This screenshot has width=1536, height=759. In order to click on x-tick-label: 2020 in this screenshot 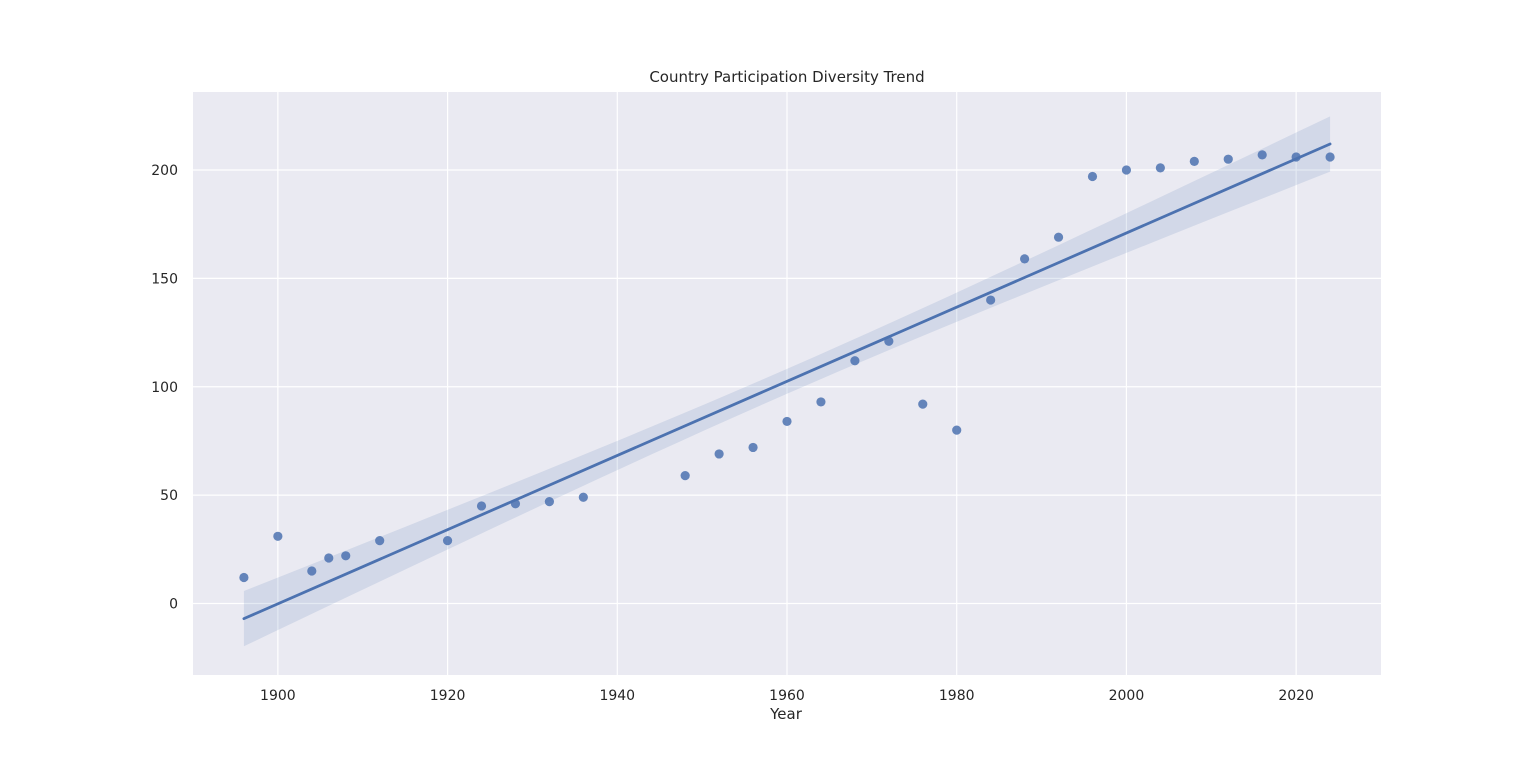, I will do `click(1296, 696)`.